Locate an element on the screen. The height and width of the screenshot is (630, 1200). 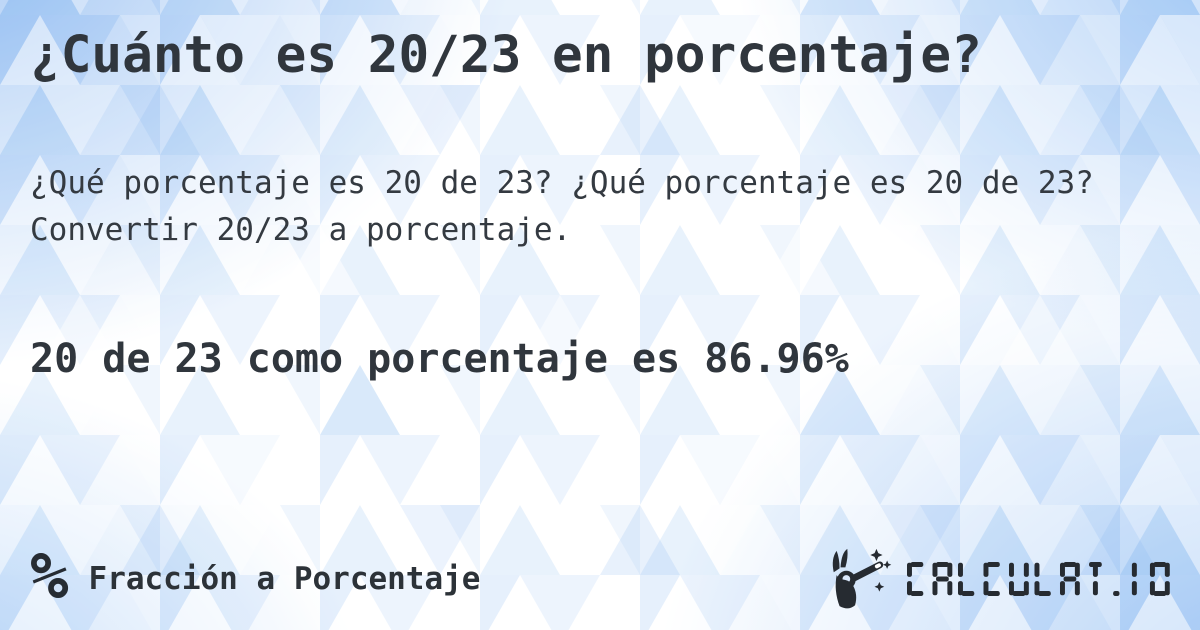
category: % Fracción a Porcentaje is located at coordinates (255, 577).